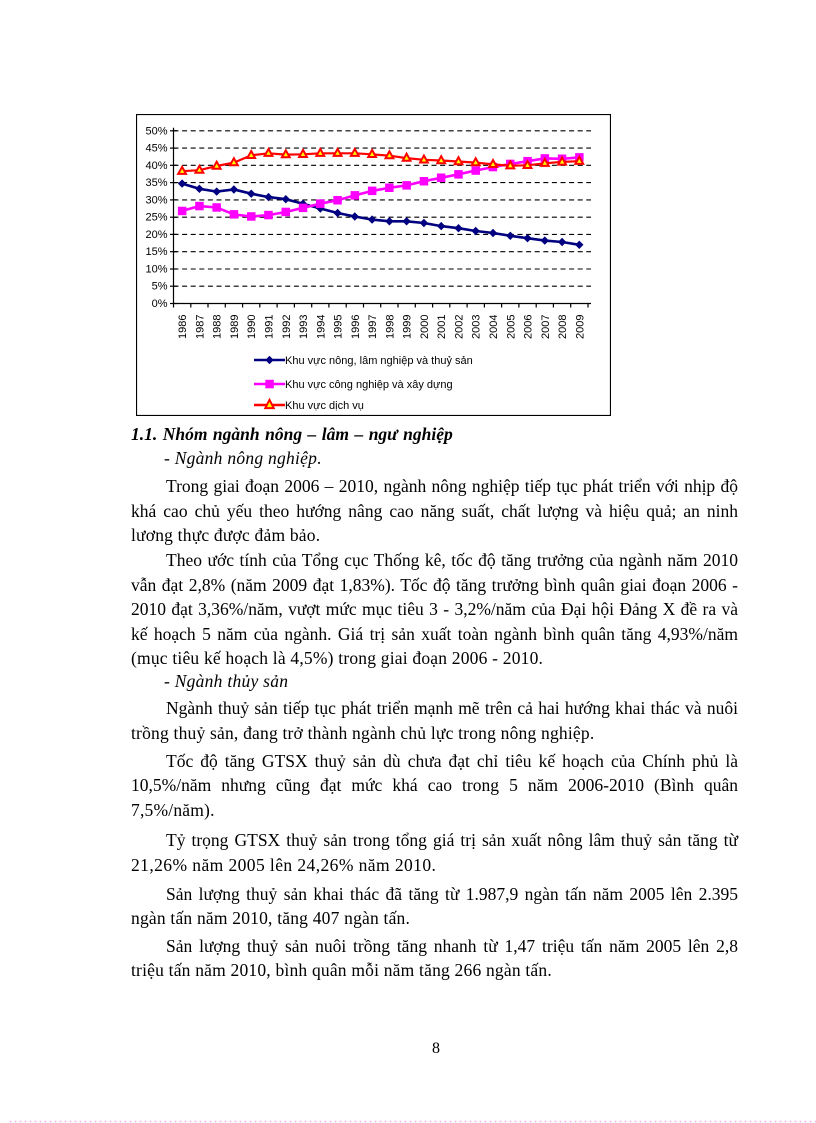 Image resolution: width=816 pixels, height=1123 pixels. What do you see at coordinates (379, 361) in the screenshot?
I see `svg-text:Khu vực nông, lâm nghiệp và th: Khu vực nông, lâm nghiệp và thuỷ sản` at bounding box center [379, 361].